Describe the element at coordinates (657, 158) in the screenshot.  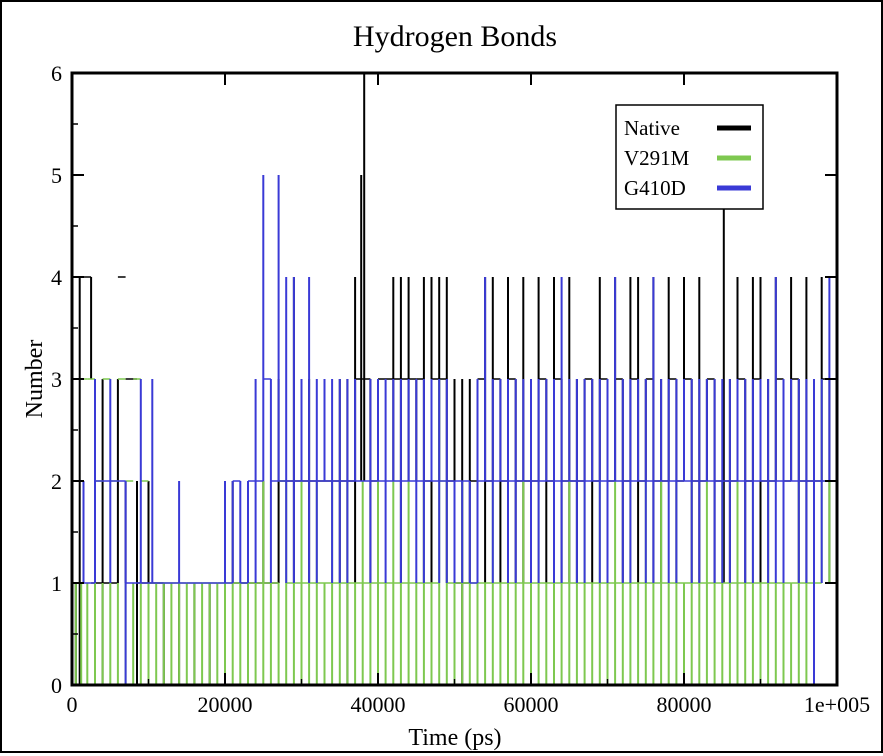
I see `legend-label: V291M` at that location.